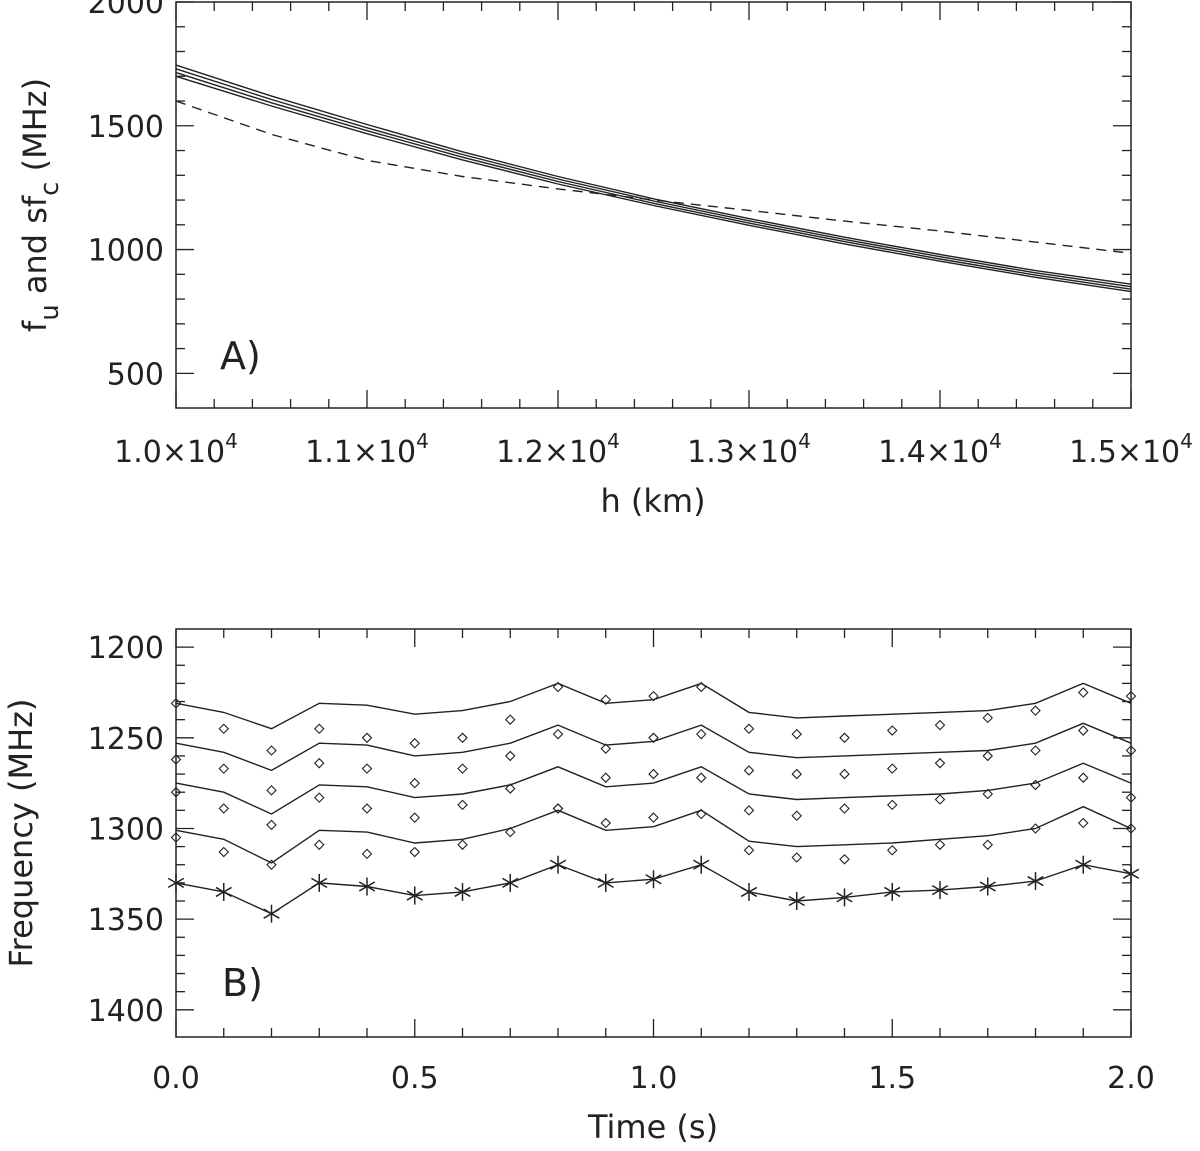  What do you see at coordinates (360, 452) in the screenshot?
I see `x-tick-label-base: 1.1×10` at bounding box center [360, 452].